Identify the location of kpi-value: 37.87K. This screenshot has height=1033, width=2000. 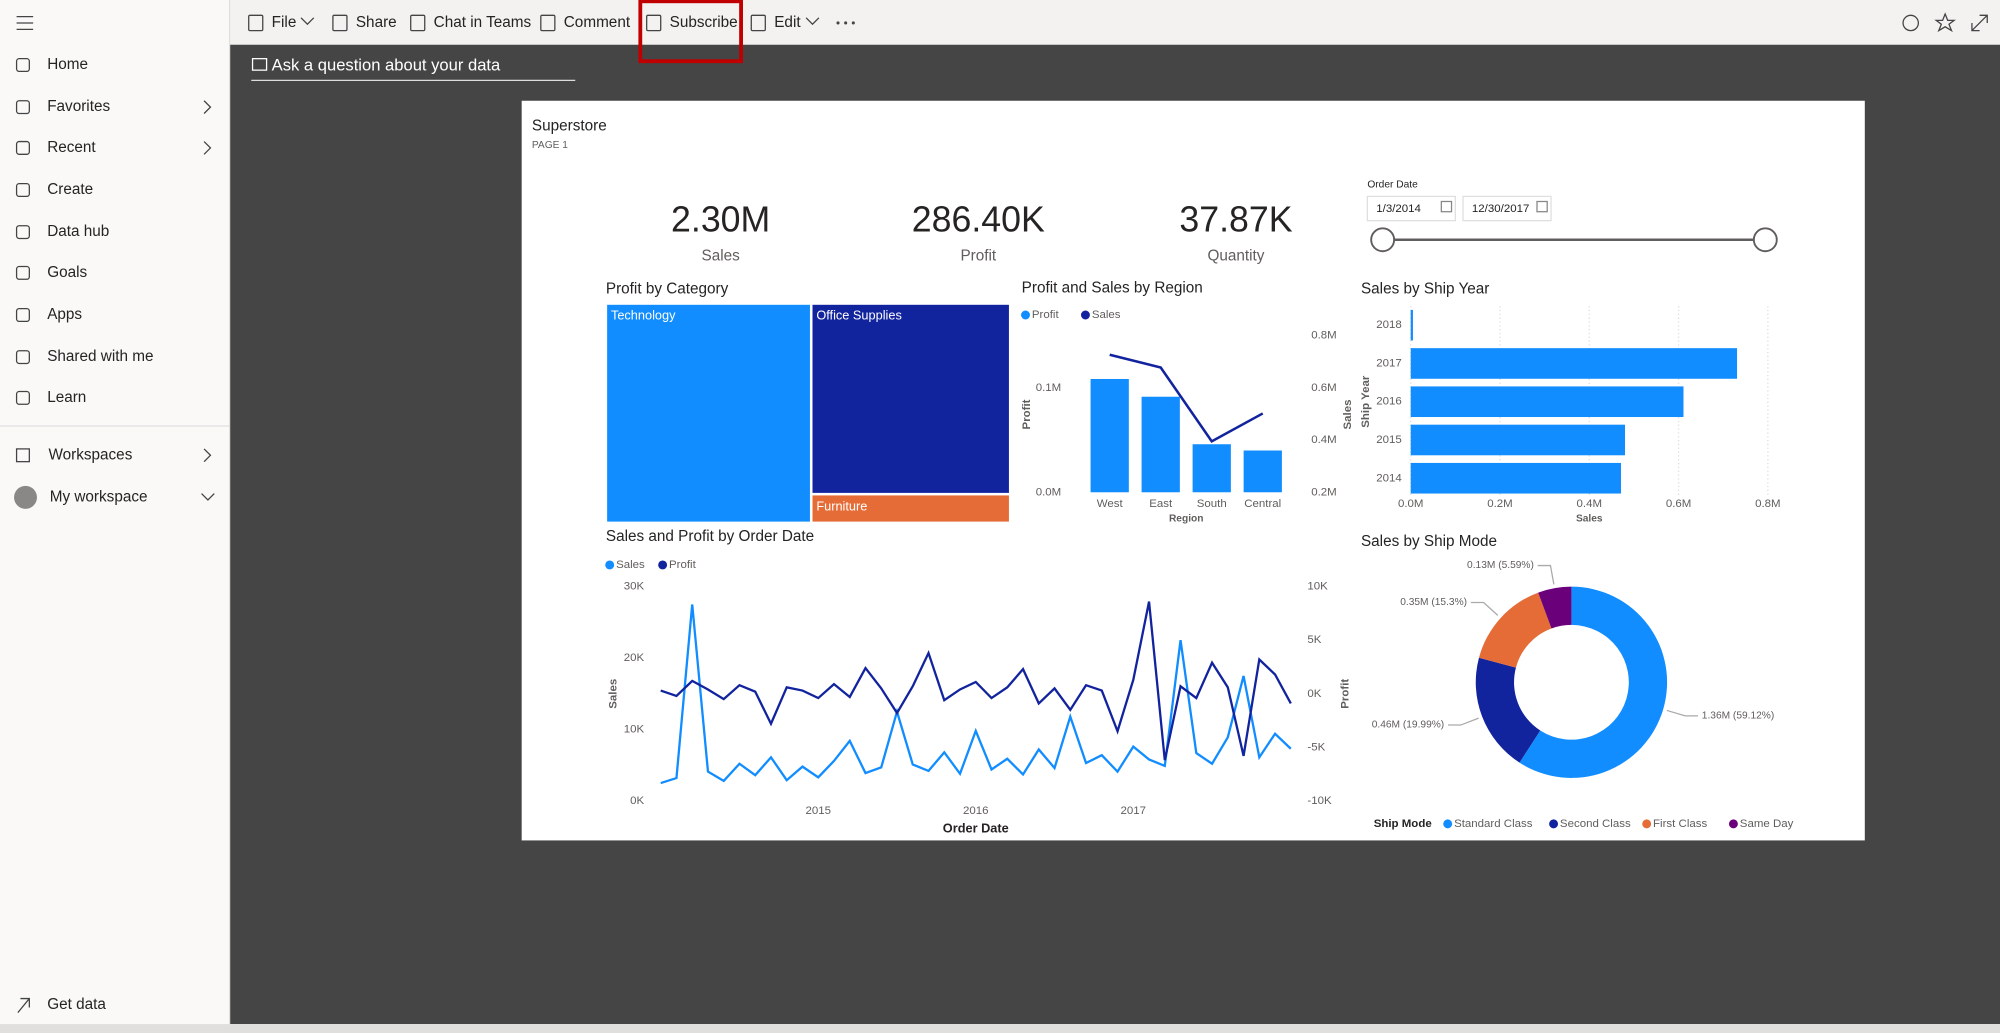
(1235, 219).